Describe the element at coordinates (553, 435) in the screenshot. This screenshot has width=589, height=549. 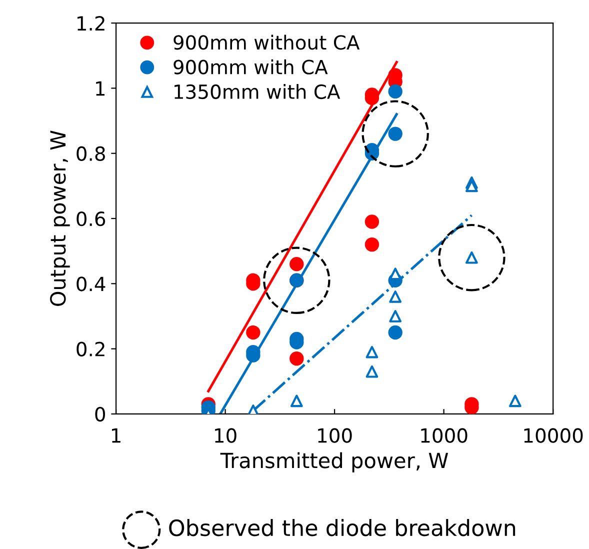
I see `x-tick-label: 10000` at that location.